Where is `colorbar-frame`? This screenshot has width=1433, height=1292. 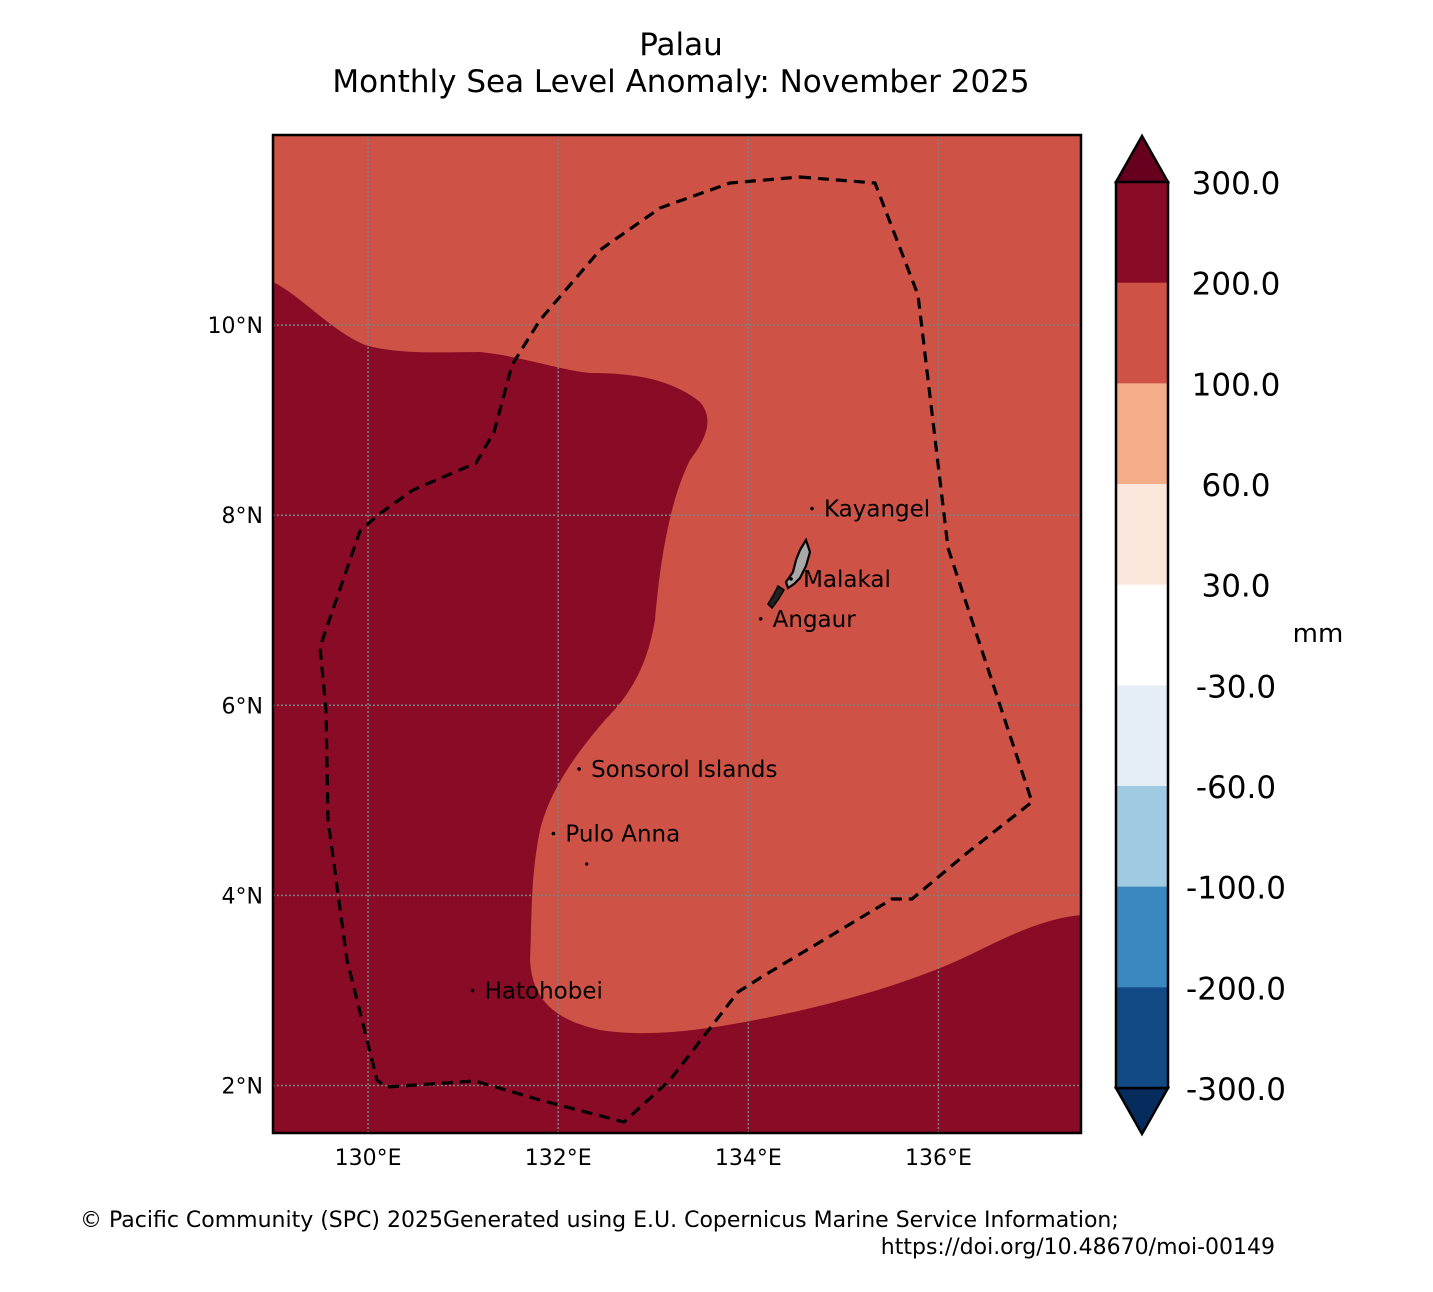
colorbar-frame is located at coordinates (1142, 635).